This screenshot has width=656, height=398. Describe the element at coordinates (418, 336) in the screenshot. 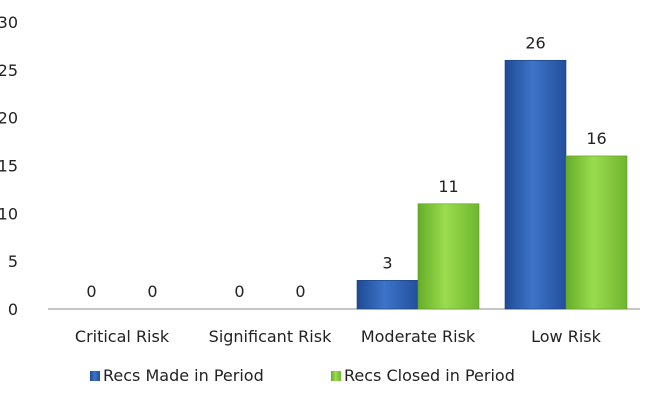

I see `x-tick-label: Moderate Risk` at that location.